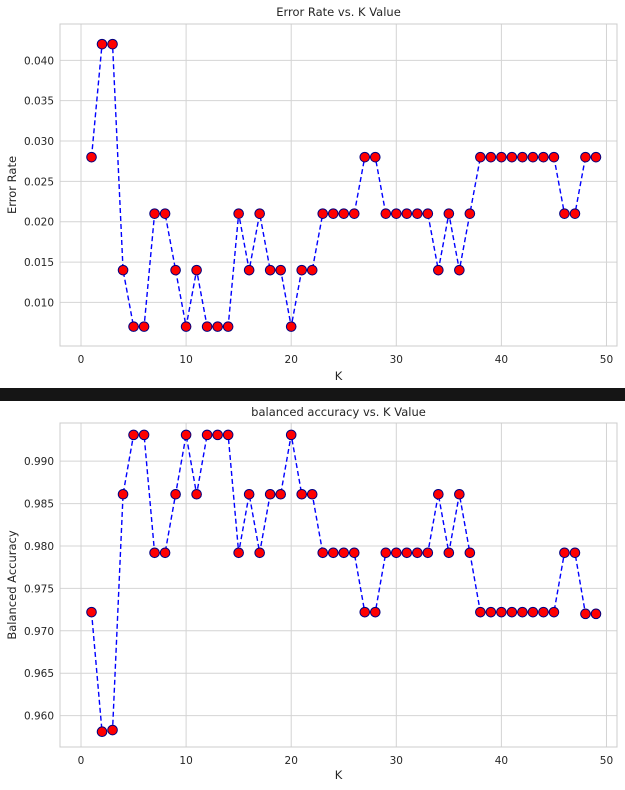 This screenshot has width=625, height=790. I want to click on y-tick-label: 0.960, so click(39, 717).